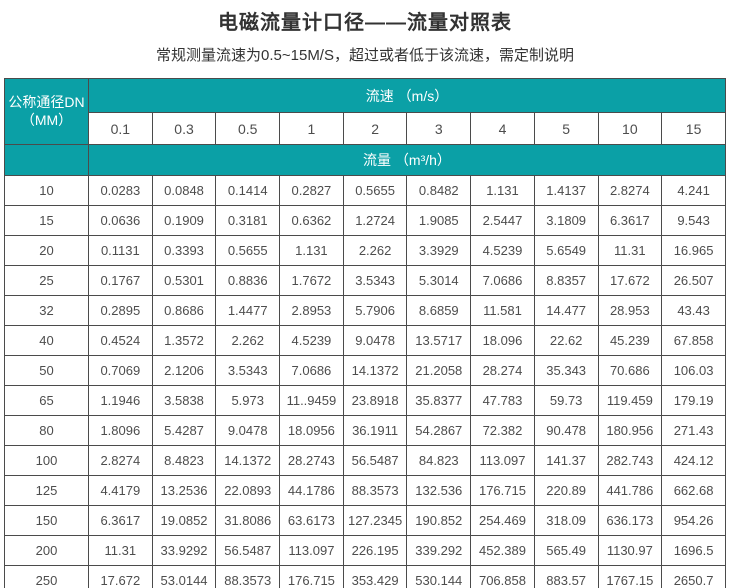  Describe the element at coordinates (46, 280) in the screenshot. I see `dn-cell: 25` at that location.